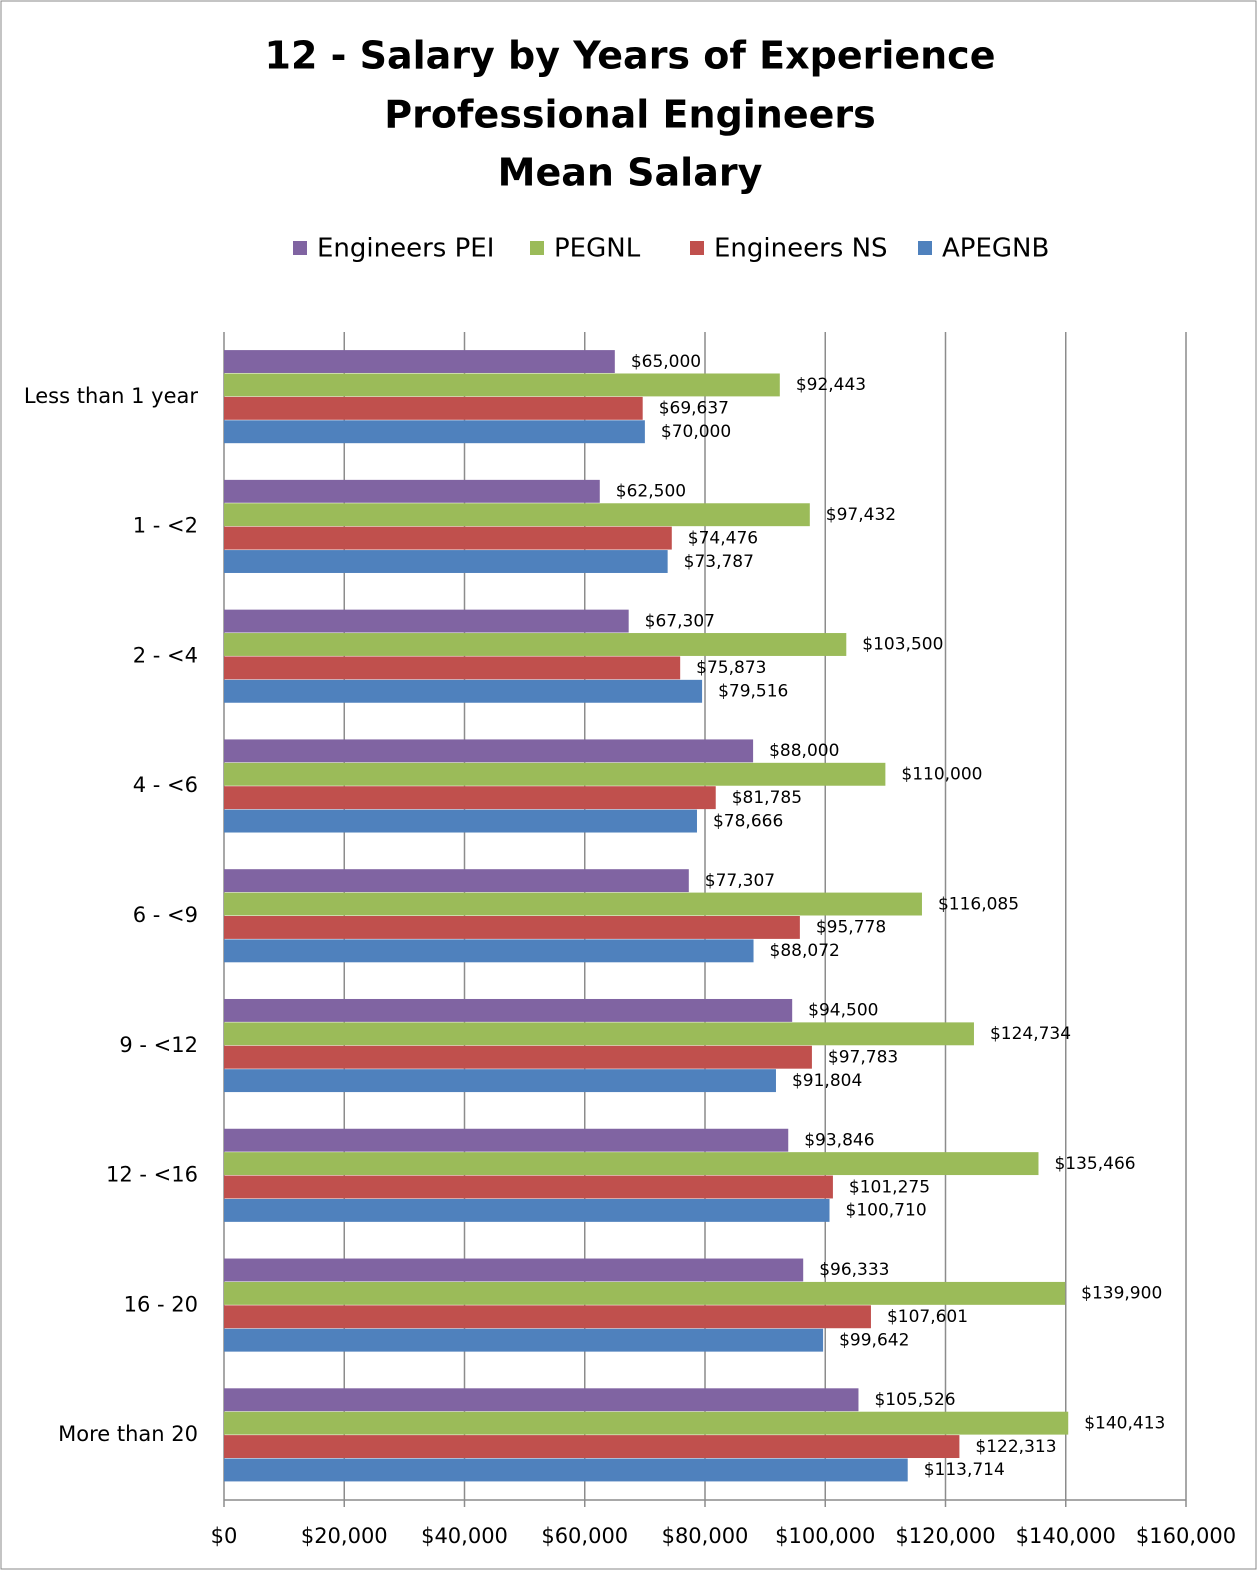  What do you see at coordinates (651, 492) in the screenshot?
I see `data-label: $62,500` at bounding box center [651, 492].